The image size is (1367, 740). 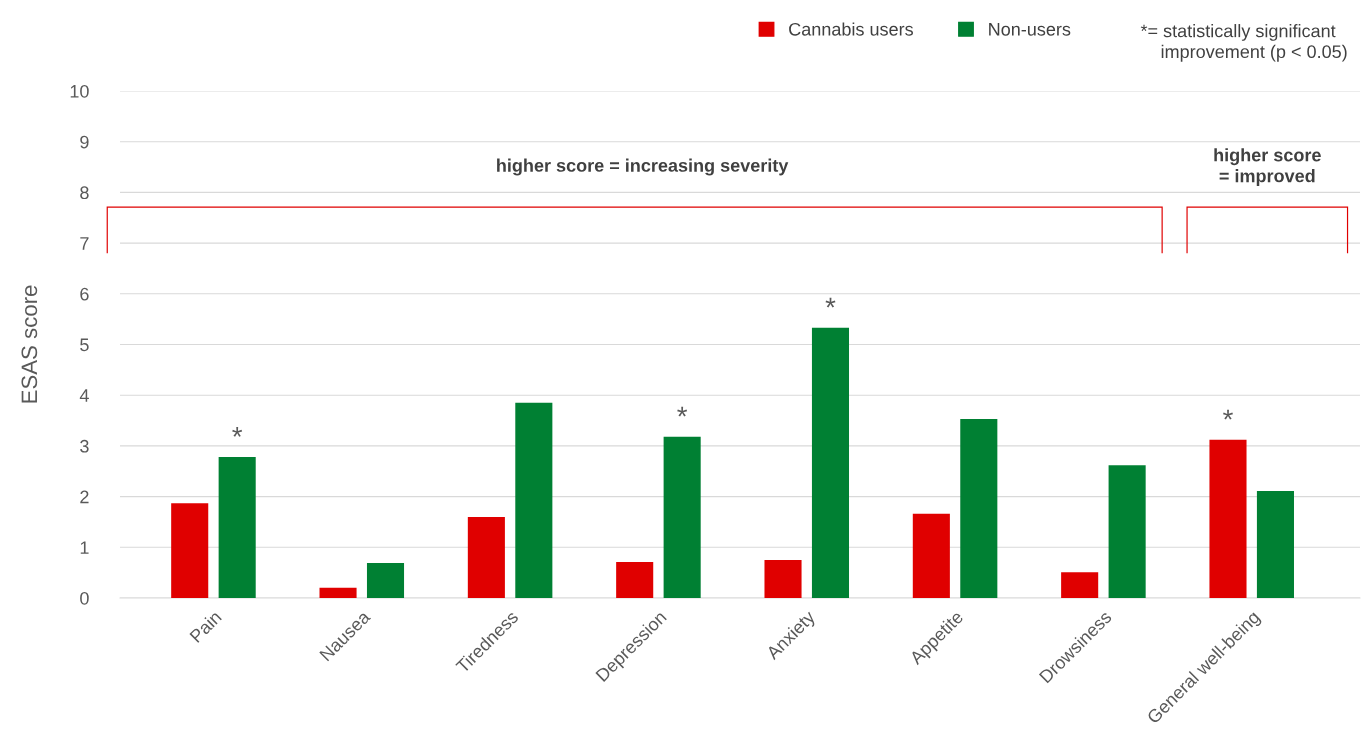 I want to click on y-tick-label: 6, so click(x=84, y=294).